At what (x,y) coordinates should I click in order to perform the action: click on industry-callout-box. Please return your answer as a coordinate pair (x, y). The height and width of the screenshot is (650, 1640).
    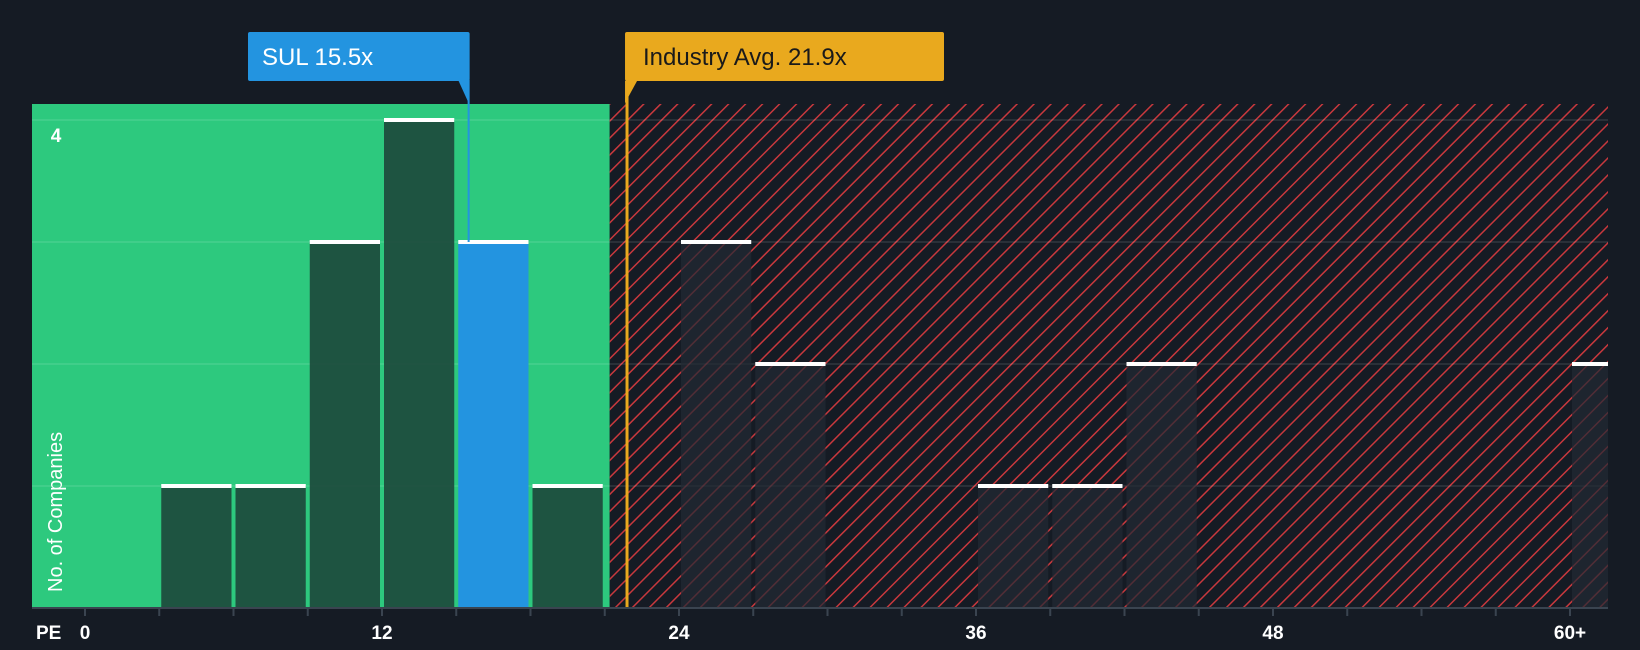
    Looking at the image, I should click on (784, 56).